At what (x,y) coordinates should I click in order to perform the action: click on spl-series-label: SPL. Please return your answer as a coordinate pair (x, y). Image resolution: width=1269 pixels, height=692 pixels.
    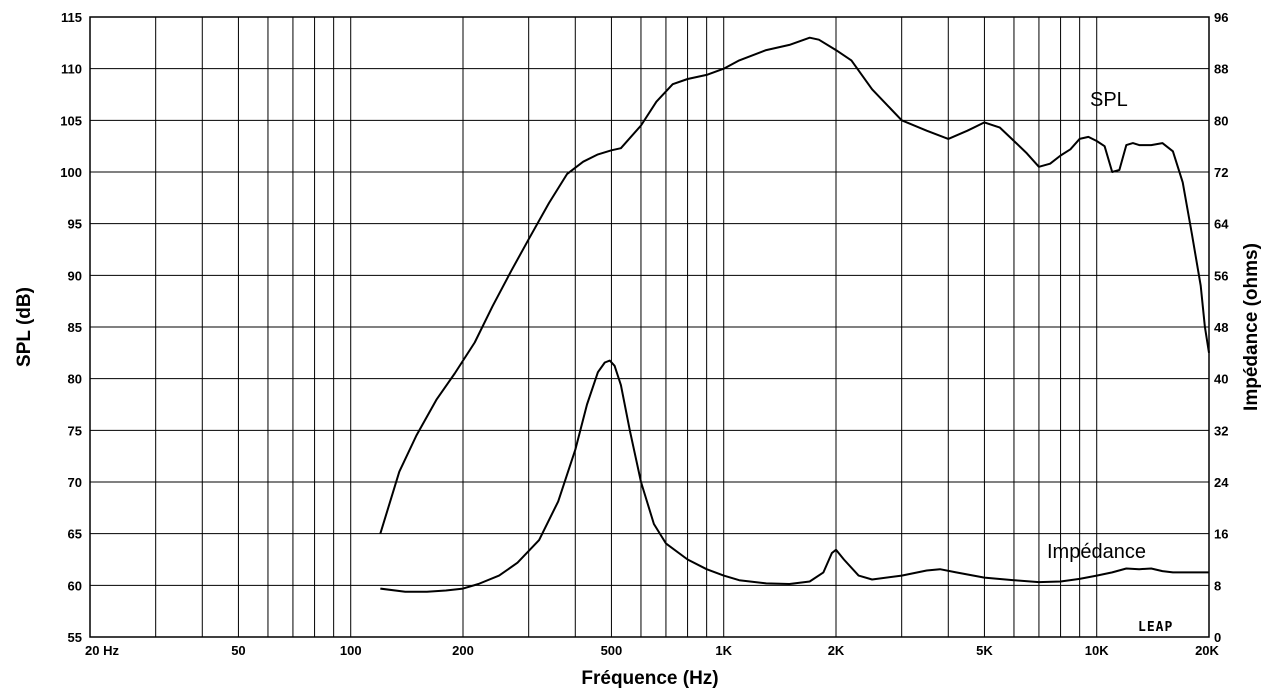
    Looking at the image, I should click on (1109, 100).